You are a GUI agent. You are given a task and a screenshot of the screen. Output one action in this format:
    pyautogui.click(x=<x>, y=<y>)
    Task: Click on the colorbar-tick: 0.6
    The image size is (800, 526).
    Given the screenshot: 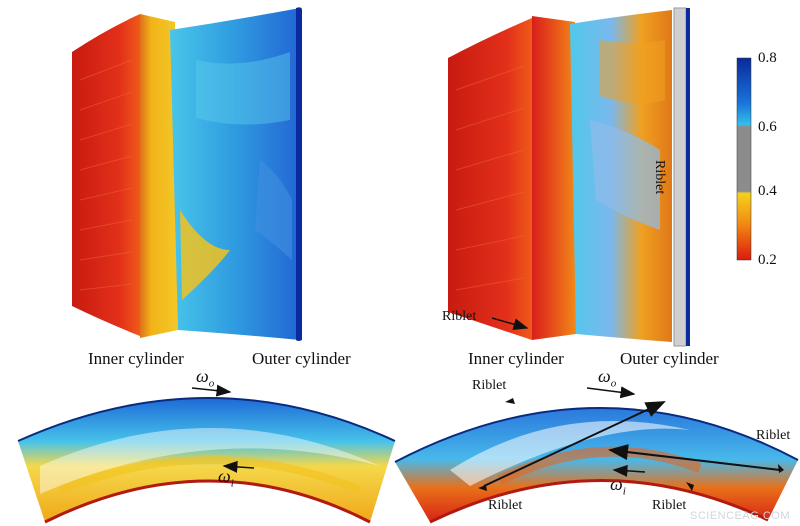 What is the action you would take?
    pyautogui.click(x=767, y=127)
    